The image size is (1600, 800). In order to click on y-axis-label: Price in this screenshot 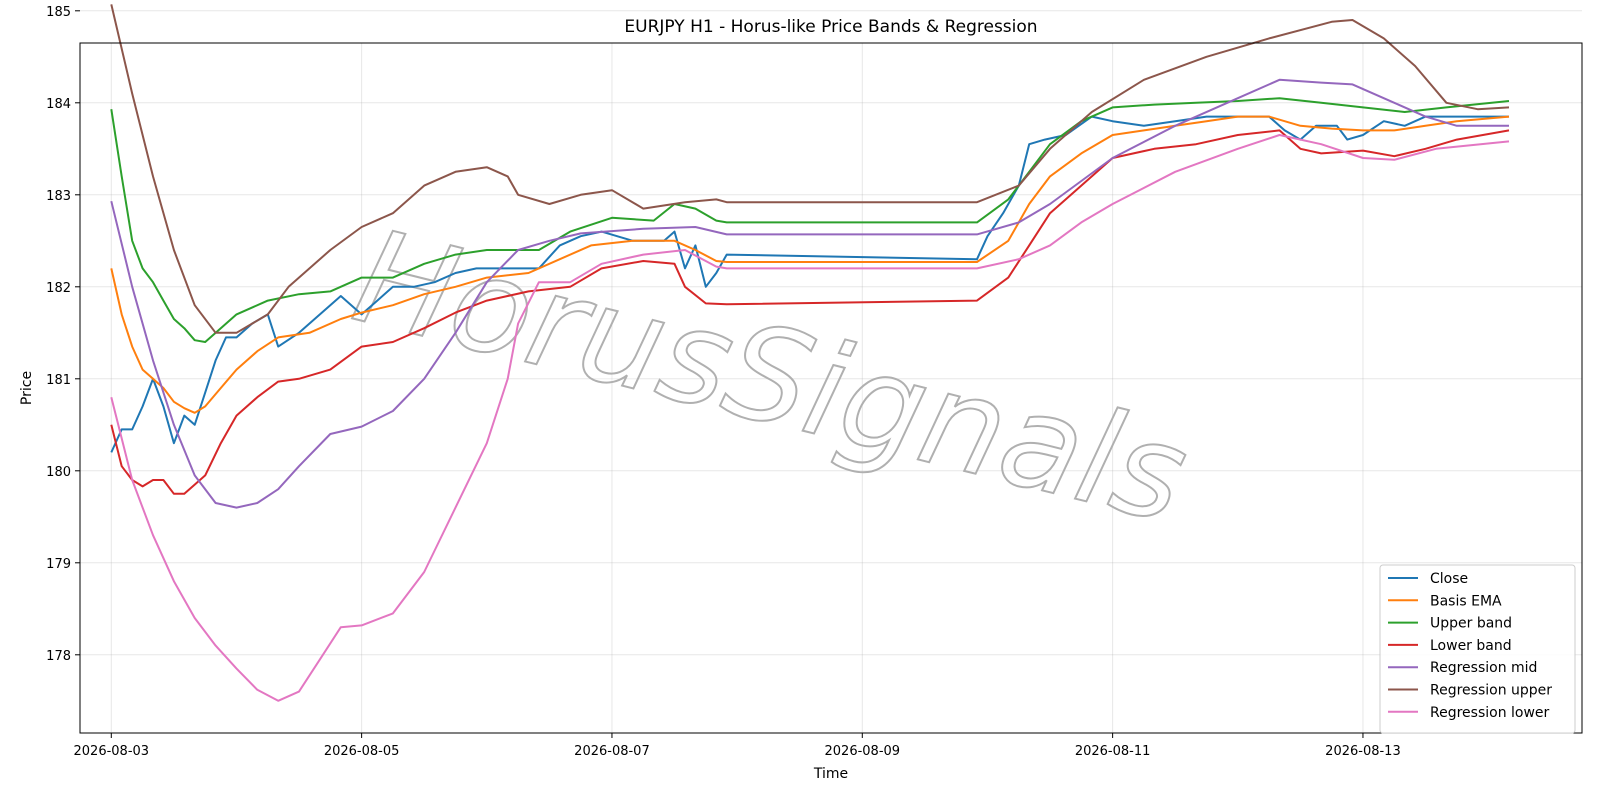, I will do `click(27, 388)`.